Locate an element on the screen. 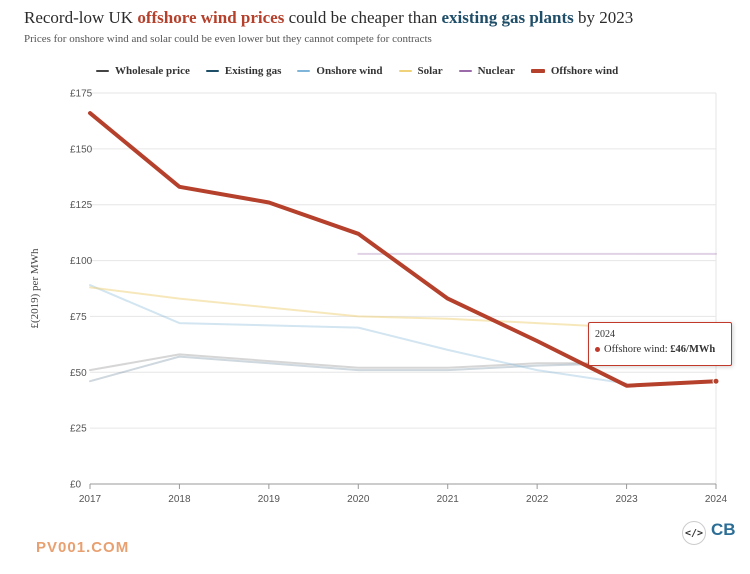 This screenshot has height=574, width=750. legend-item-existing-gas: Existing gas is located at coordinates (243, 71).